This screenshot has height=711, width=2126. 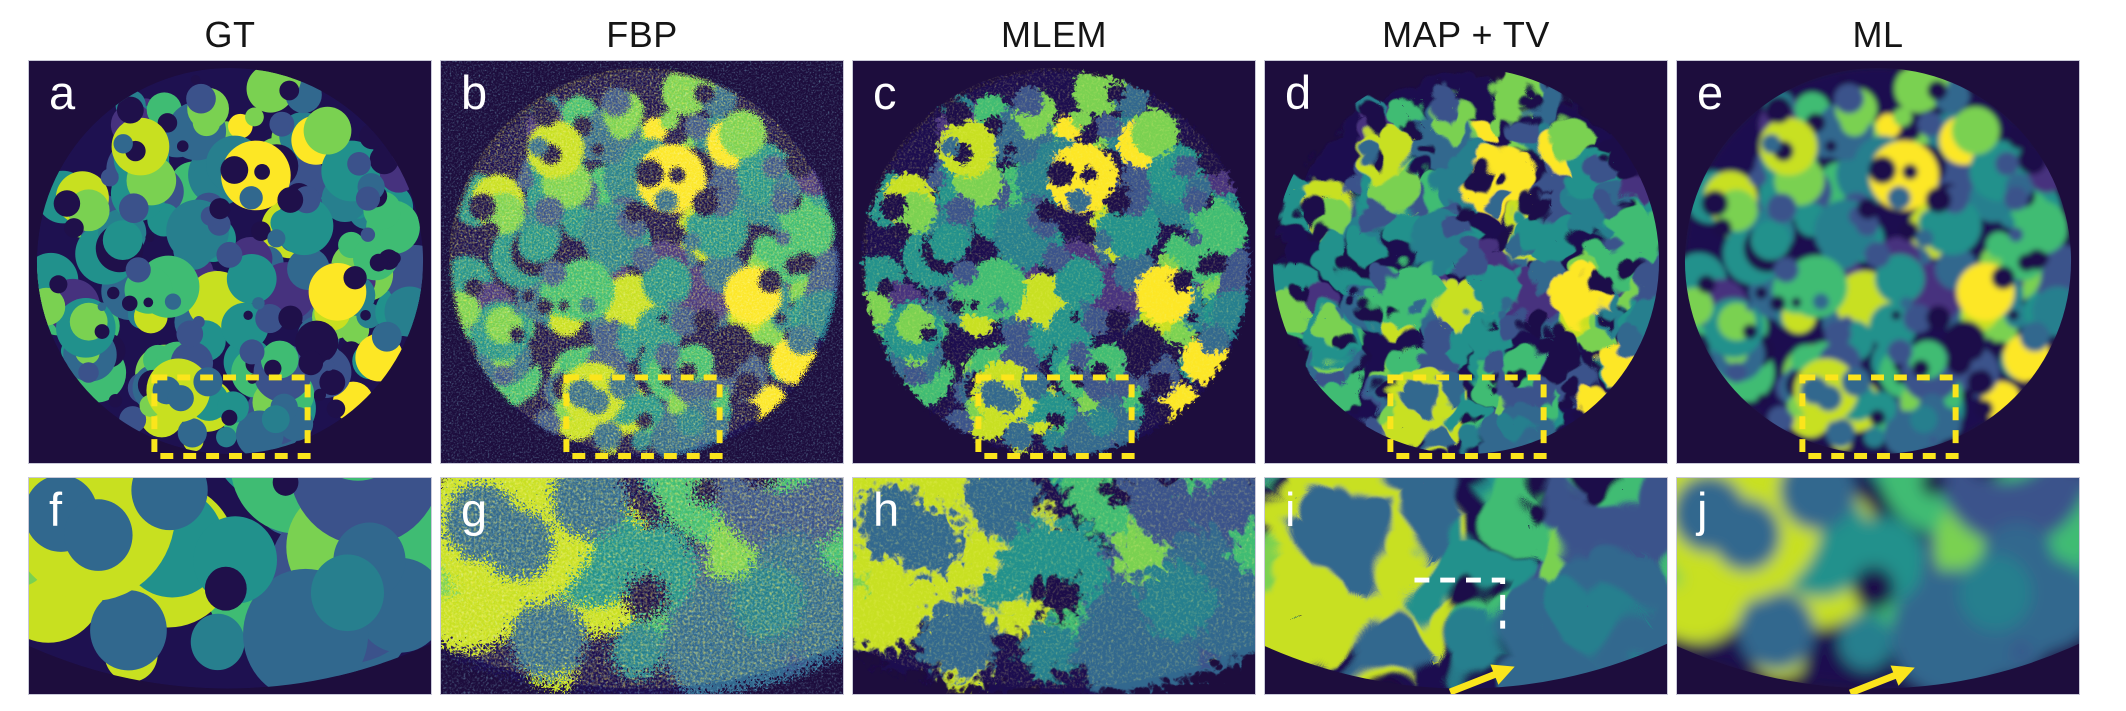 I want to click on panel-h-label: h, so click(x=886, y=509).